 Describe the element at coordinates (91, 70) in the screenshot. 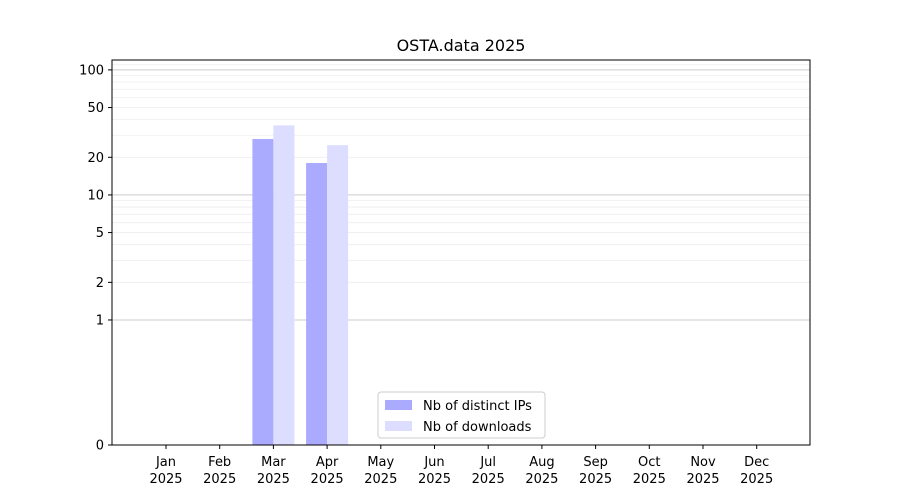

I see `y-tick-label: 100` at that location.